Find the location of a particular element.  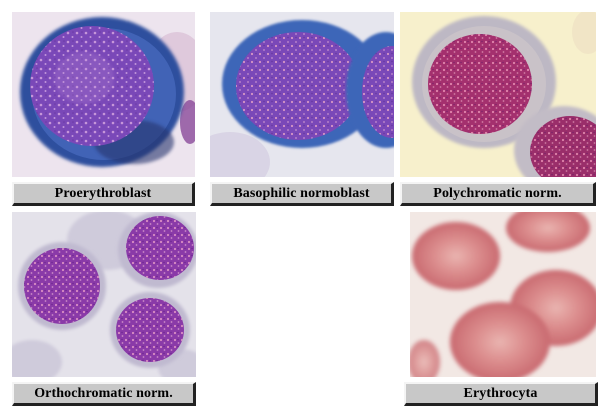

orthochromatic-normoblast-micrograph is located at coordinates (104, 294).